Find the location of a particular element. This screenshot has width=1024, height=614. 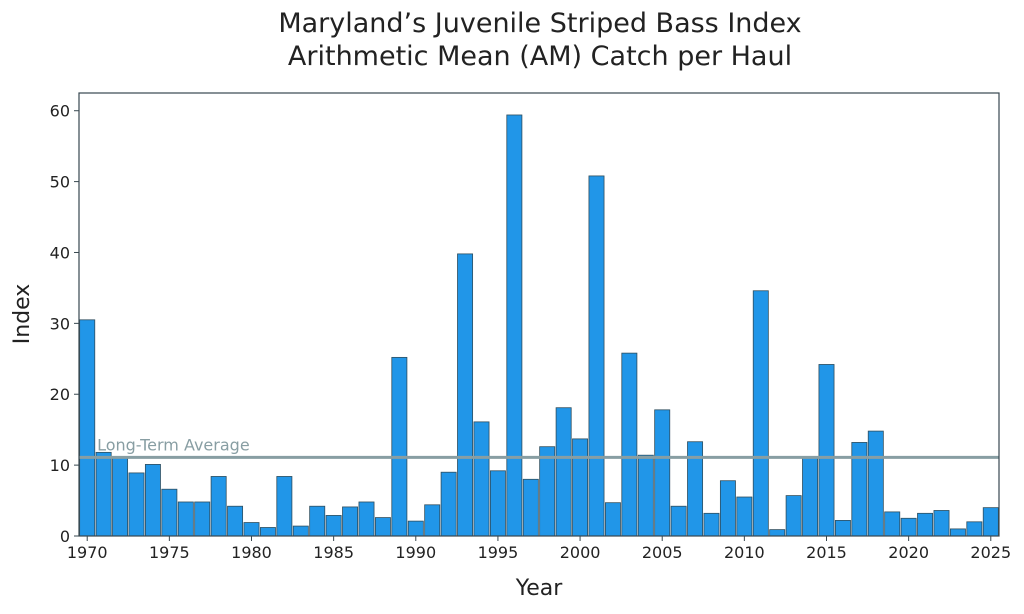

bar-1998 is located at coordinates (547, 491).